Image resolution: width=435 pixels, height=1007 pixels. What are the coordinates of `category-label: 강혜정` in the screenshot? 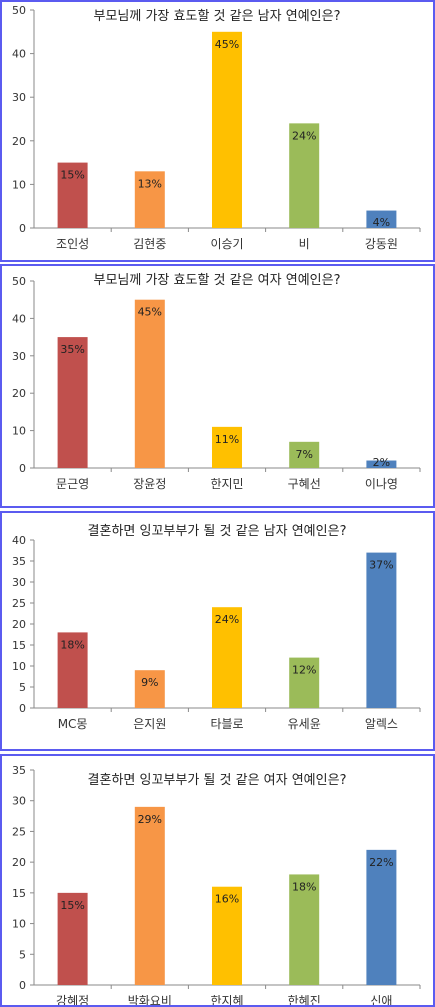 It's located at (72, 999).